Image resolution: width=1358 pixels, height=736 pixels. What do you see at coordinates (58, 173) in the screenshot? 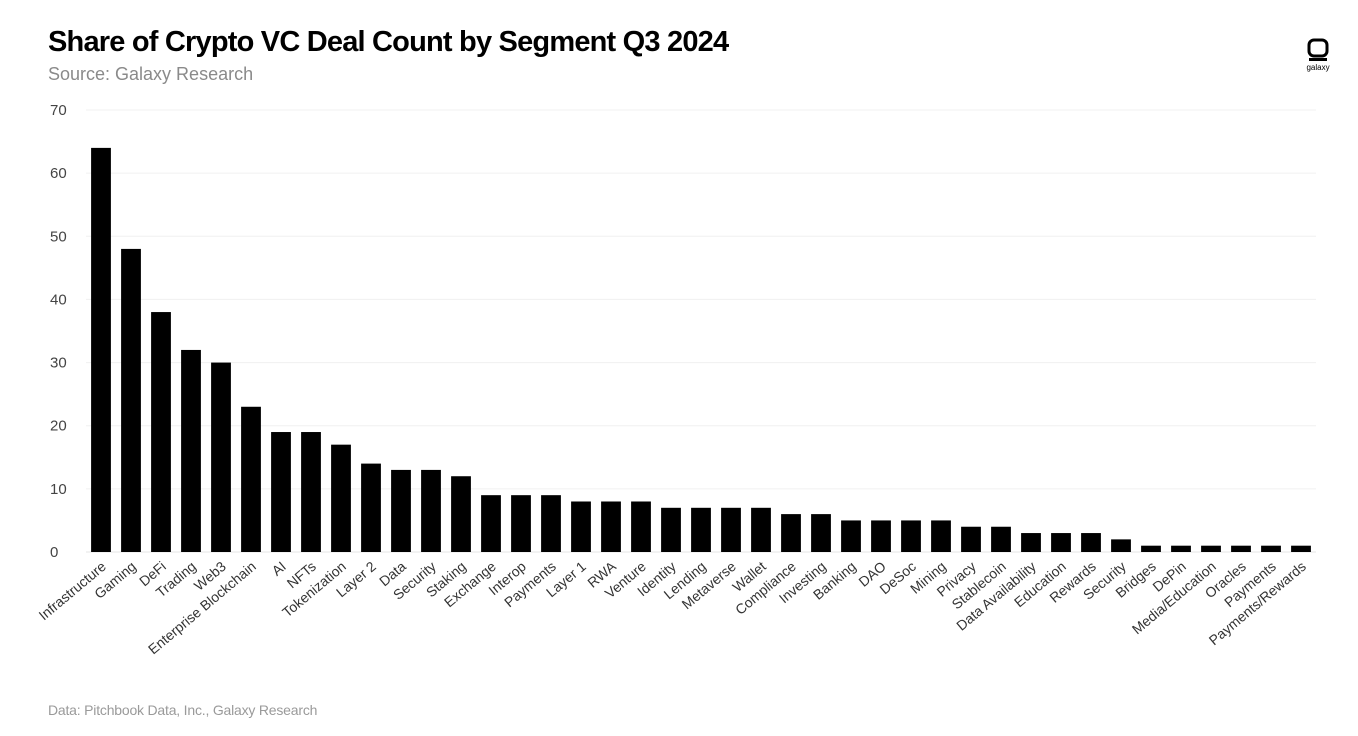
I see `y-tick-label: 60` at bounding box center [58, 173].